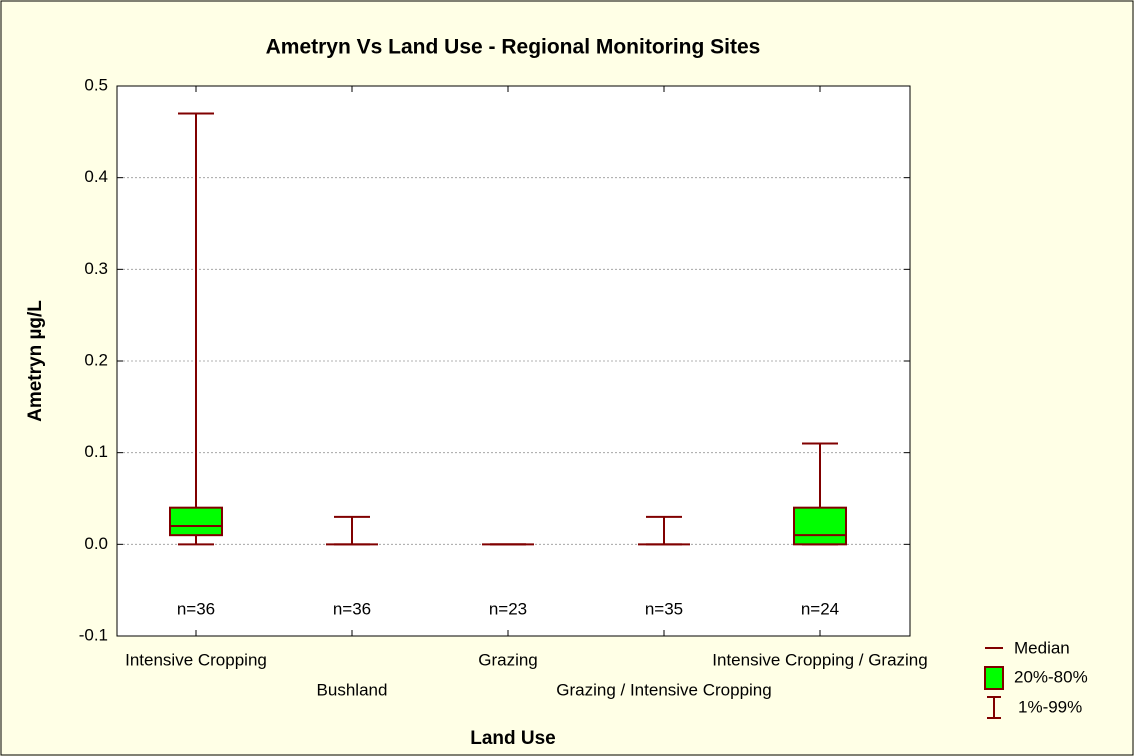 This screenshot has width=1134, height=756. Describe the element at coordinates (93, 634) in the screenshot. I see `y-tick-label: -0.1` at that location.